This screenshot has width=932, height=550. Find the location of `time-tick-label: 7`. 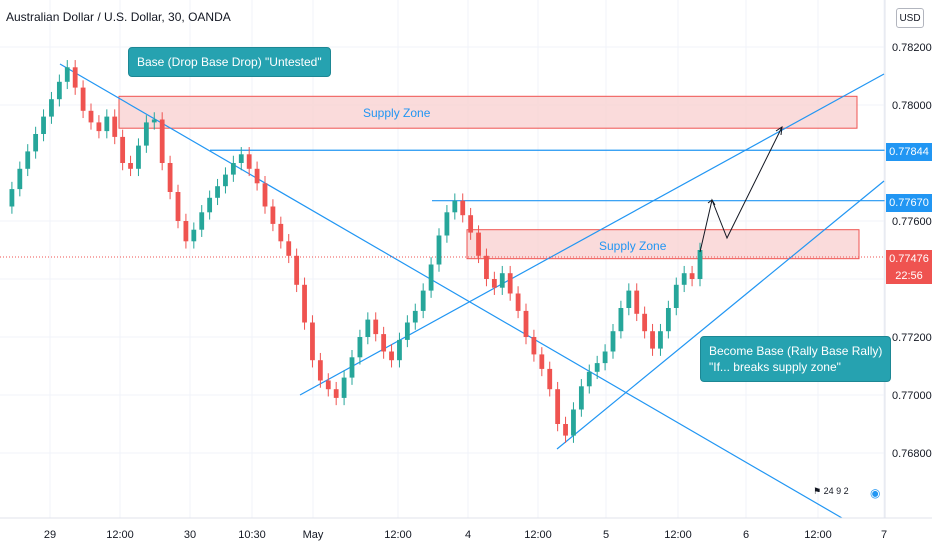

time-tick-label: 7 is located at coordinates (884, 535).